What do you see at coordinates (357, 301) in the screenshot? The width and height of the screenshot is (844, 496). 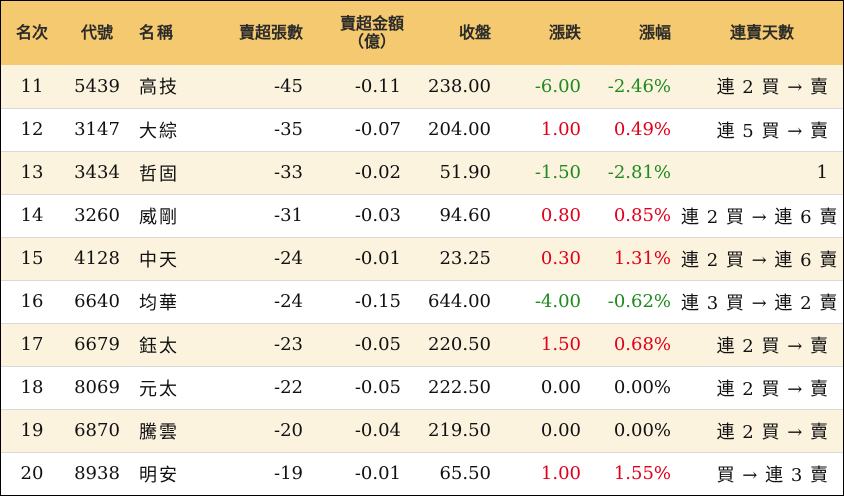 I see `net-sell-amount-cell: -0.15` at bounding box center [357, 301].